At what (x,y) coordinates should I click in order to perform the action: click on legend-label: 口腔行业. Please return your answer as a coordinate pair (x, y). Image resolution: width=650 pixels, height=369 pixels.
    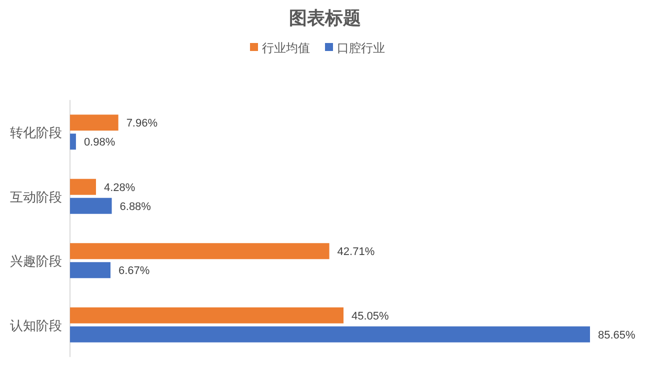
    Looking at the image, I should click on (361, 48).